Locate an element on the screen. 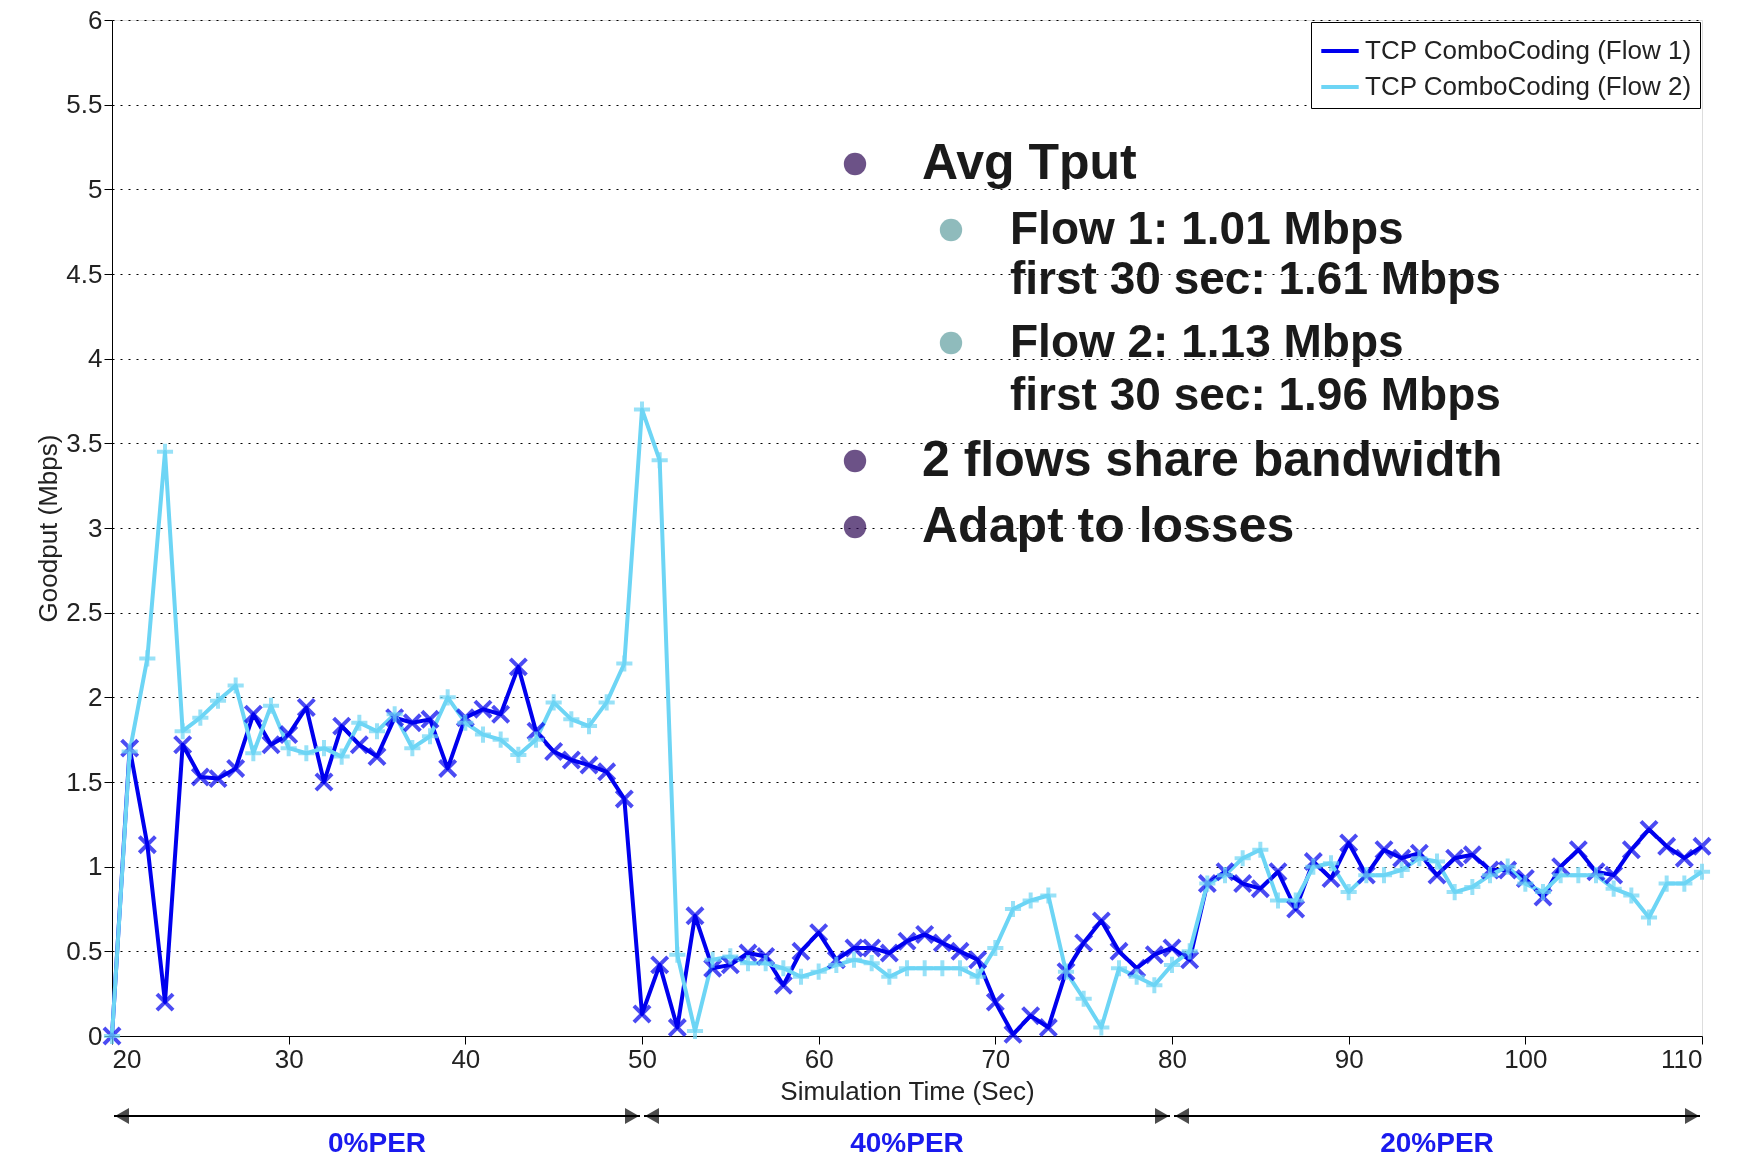  annotation: Flow 1: 1.01 Mbps is located at coordinates (1207, 228).